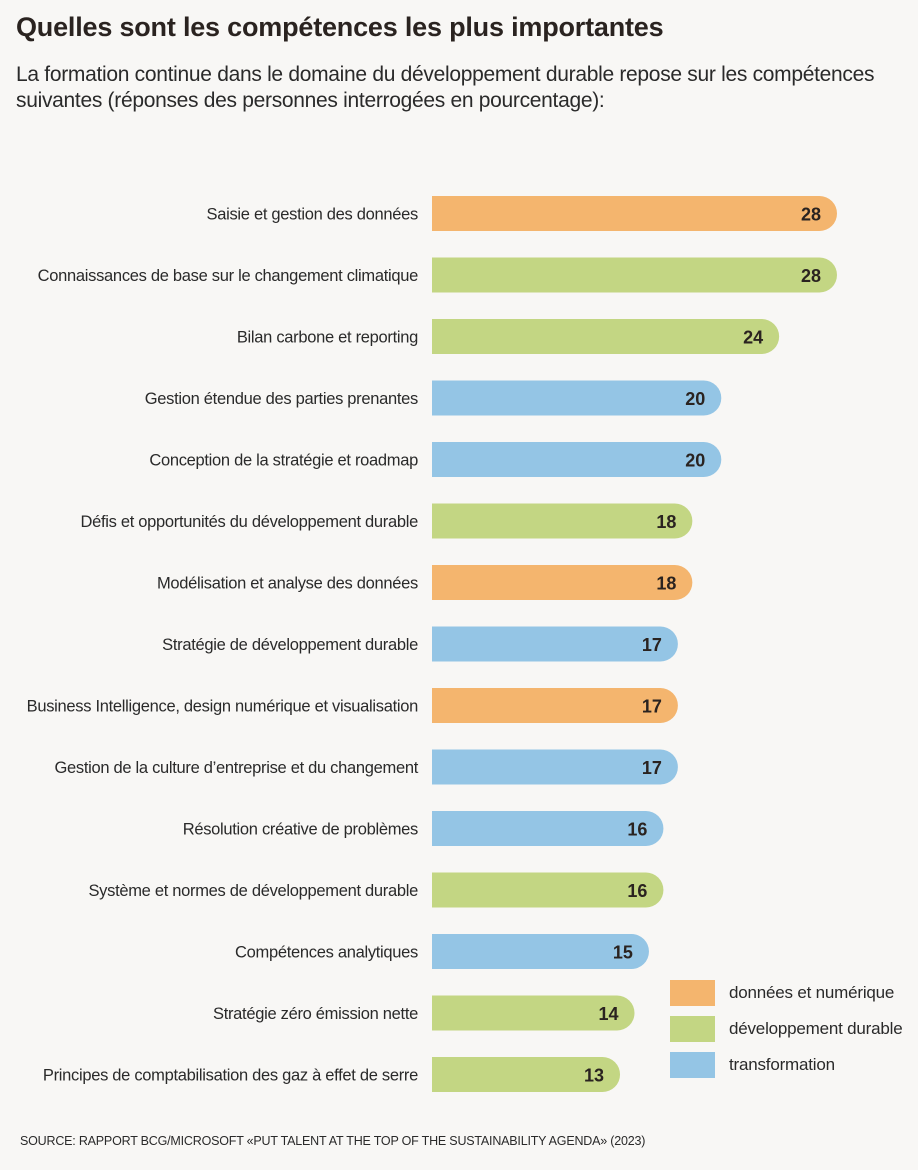 The width and height of the screenshot is (918, 1170). Describe the element at coordinates (281, 399) in the screenshot. I see `category-label-gestion-etendue-des-parties-prenantes: Gestion étendue des parties prenantes` at that location.